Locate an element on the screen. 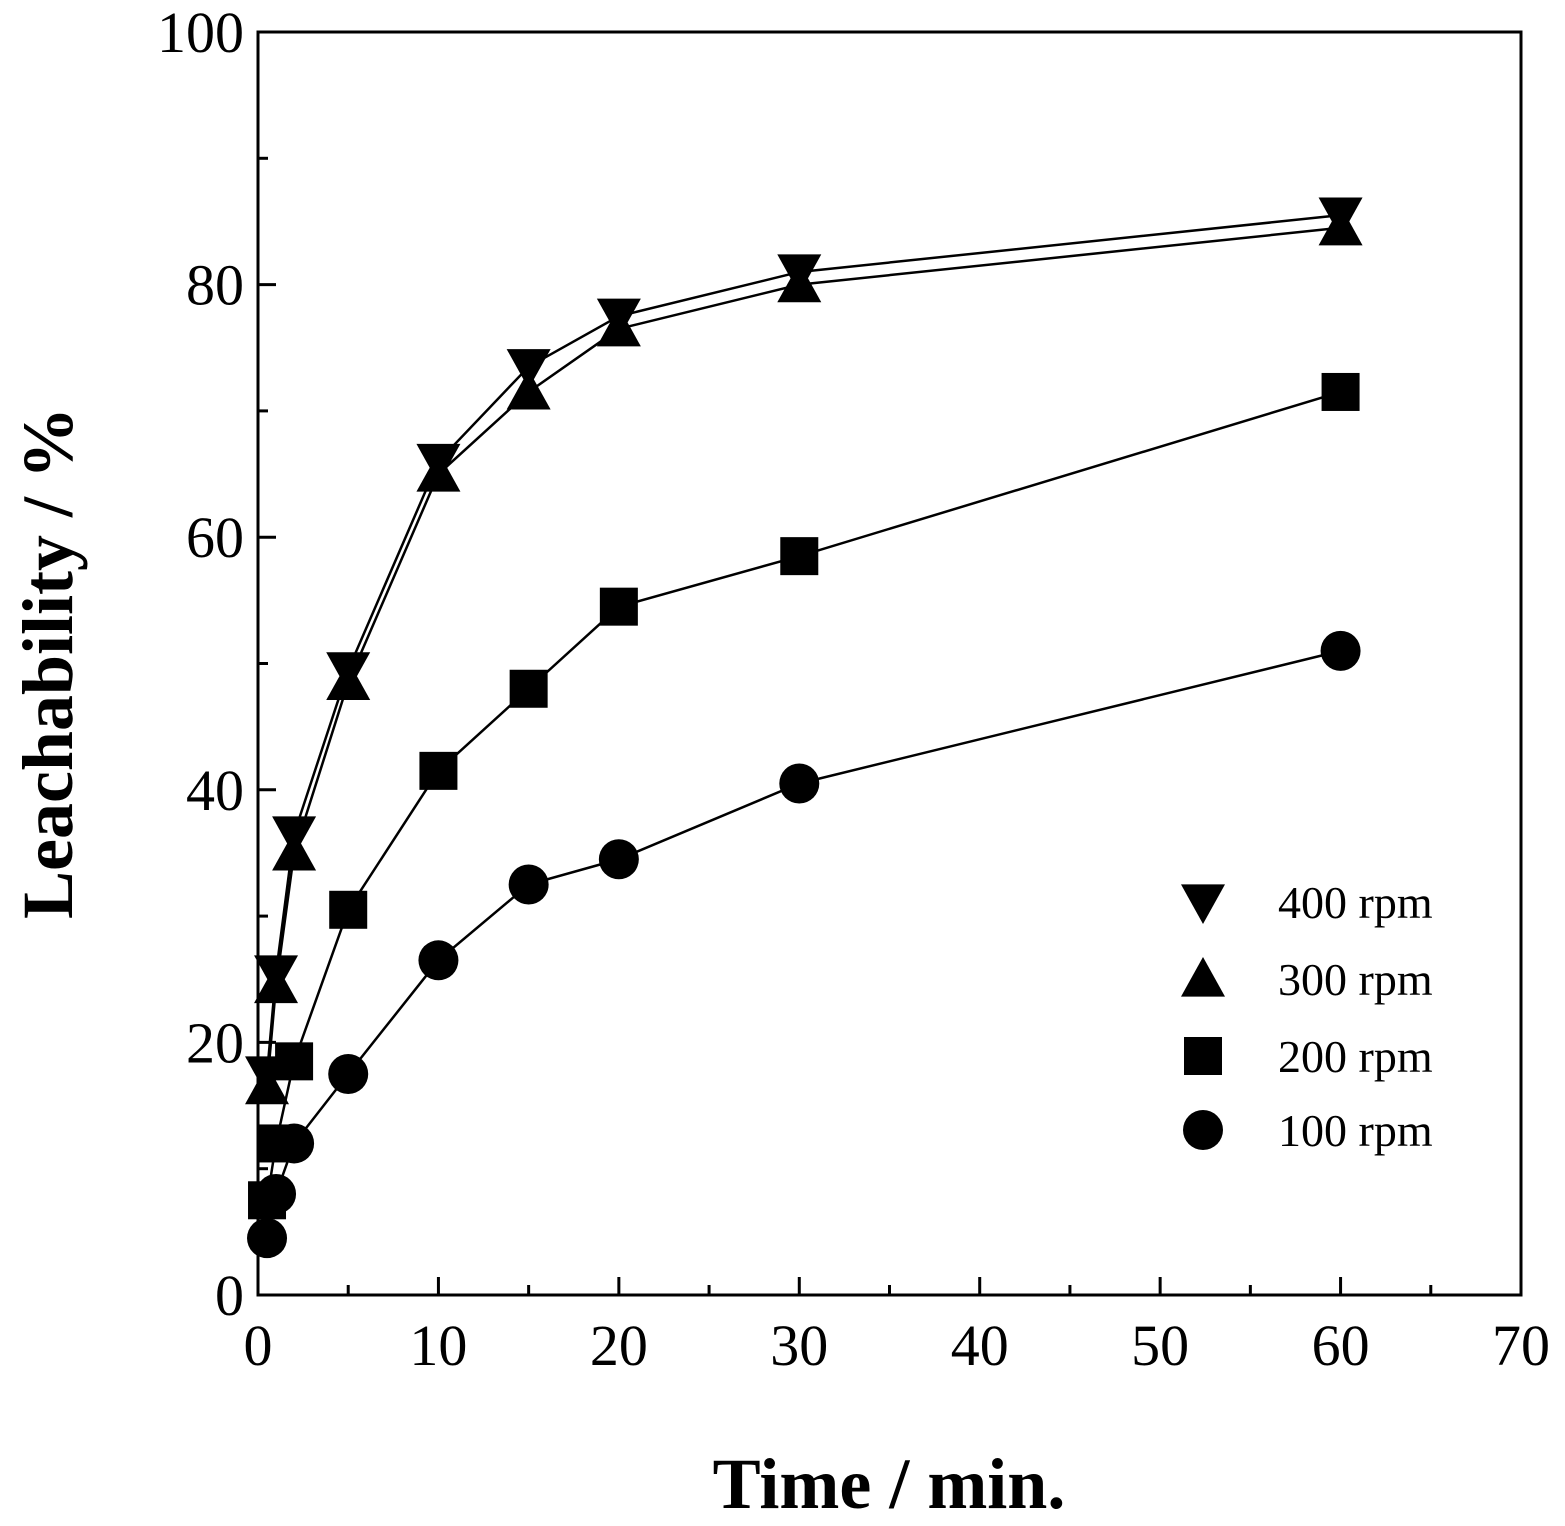 The height and width of the screenshot is (1526, 1565). legend-item: 200 rpm is located at coordinates (1308, 1056).